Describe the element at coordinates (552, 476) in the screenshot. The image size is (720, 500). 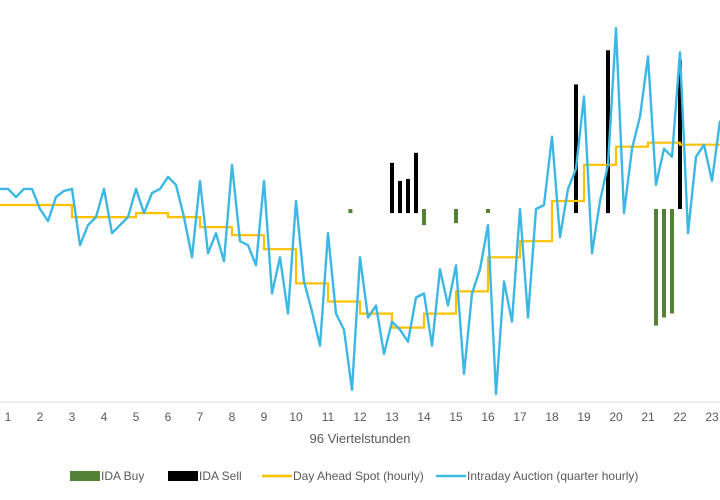
I see `legend-label-3: Intraday Auction (quarter hourly)` at that location.